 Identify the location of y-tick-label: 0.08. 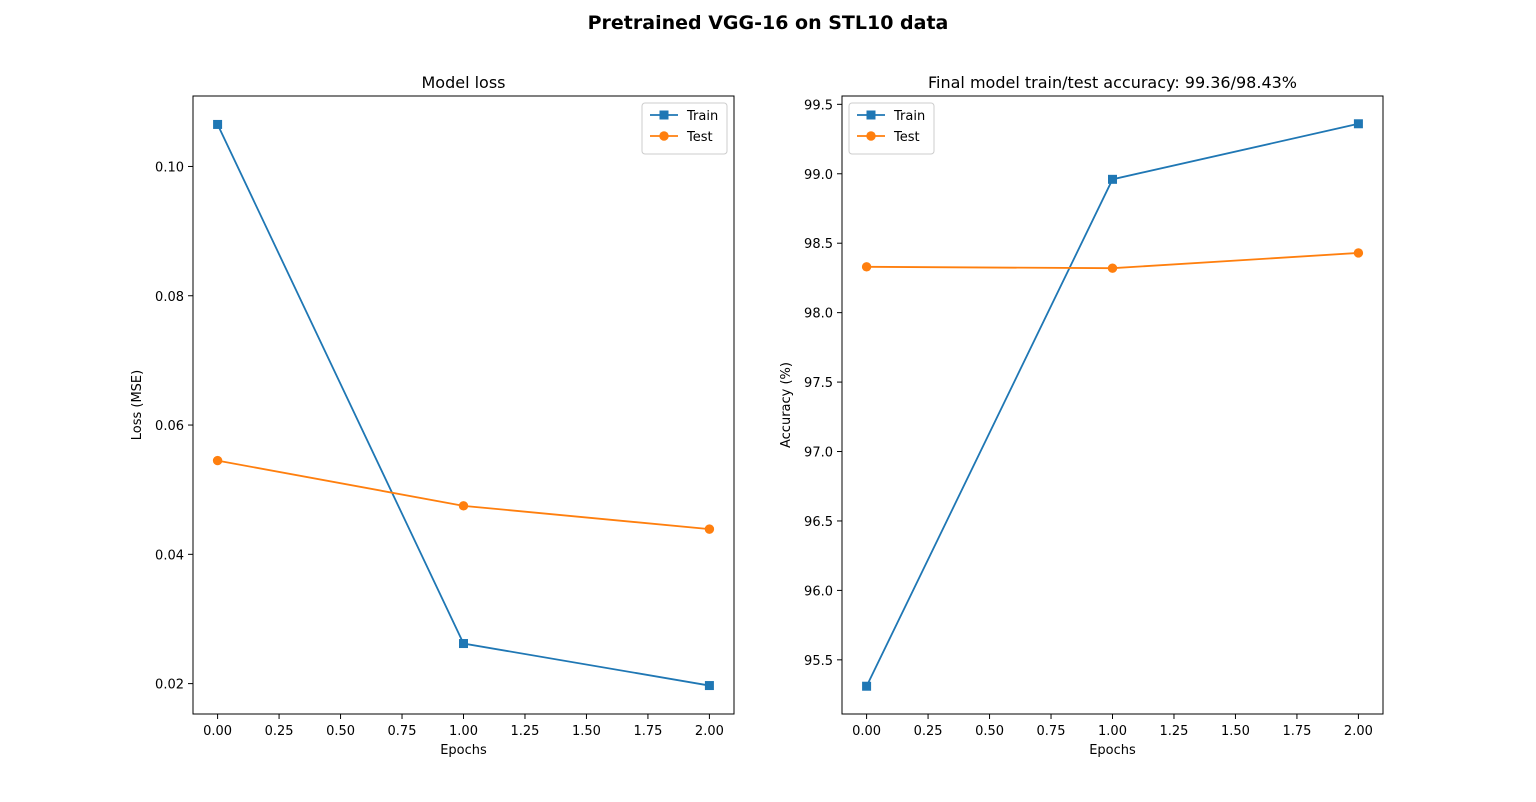
(169, 297).